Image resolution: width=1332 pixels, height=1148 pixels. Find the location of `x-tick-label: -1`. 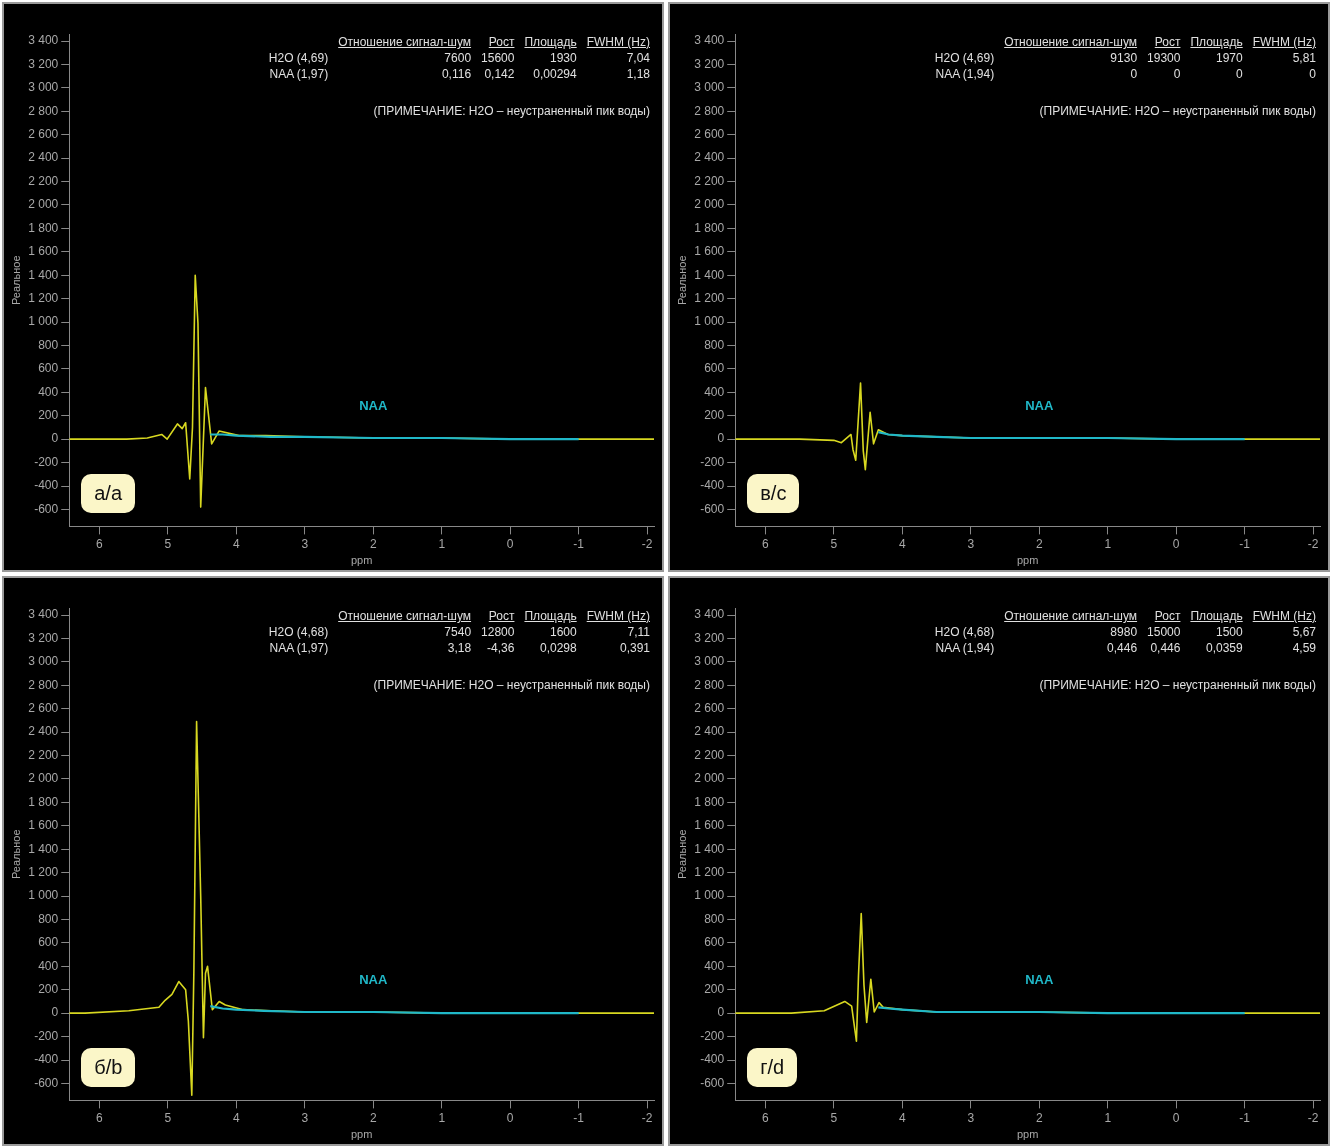

x-tick-label: -1 is located at coordinates (579, 543).